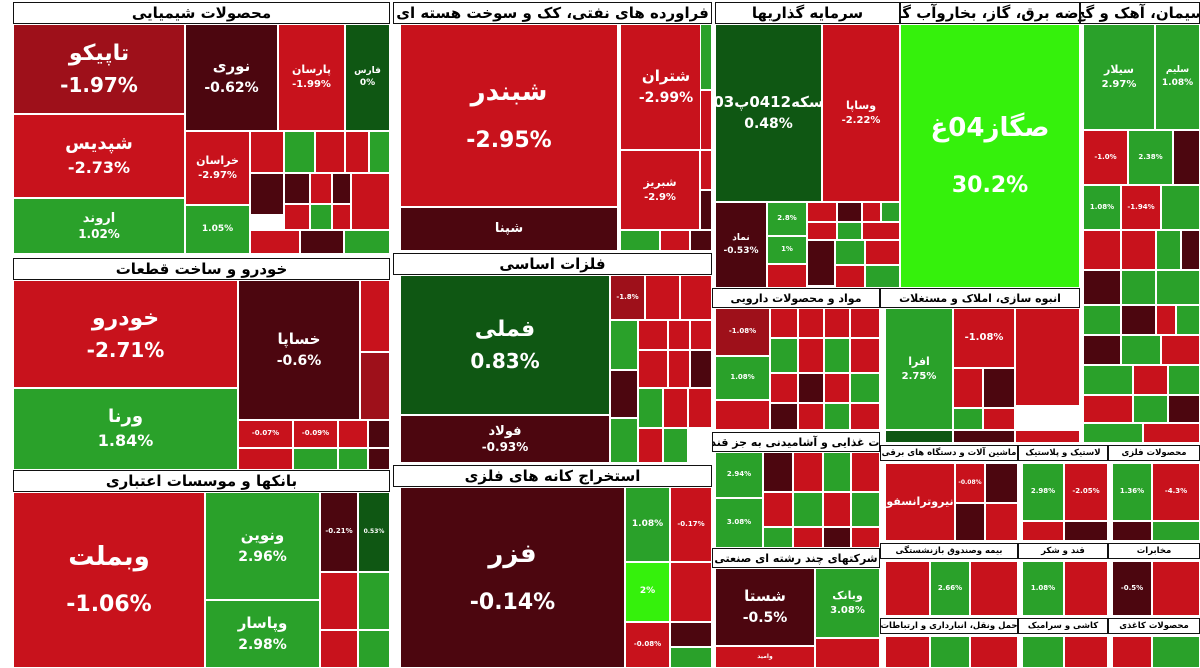  Describe the element at coordinates (950, 588) in the screenshot. I see `stock-tile: 2.66%` at that location.